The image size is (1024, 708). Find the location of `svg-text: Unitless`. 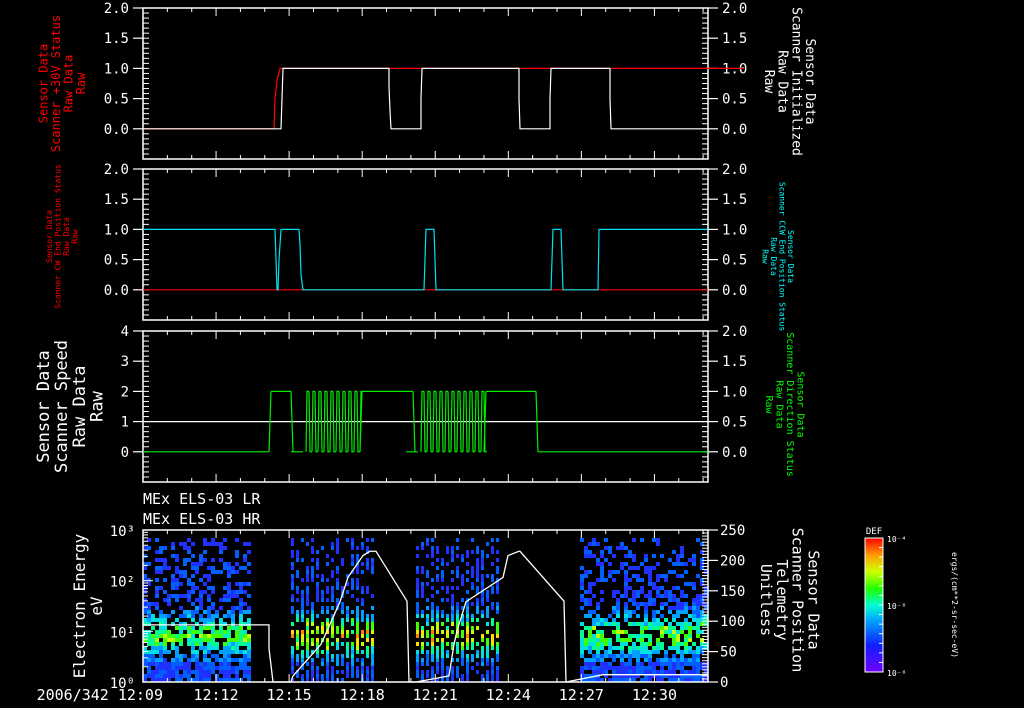

svg-text: Unitless is located at coordinates (766, 600).